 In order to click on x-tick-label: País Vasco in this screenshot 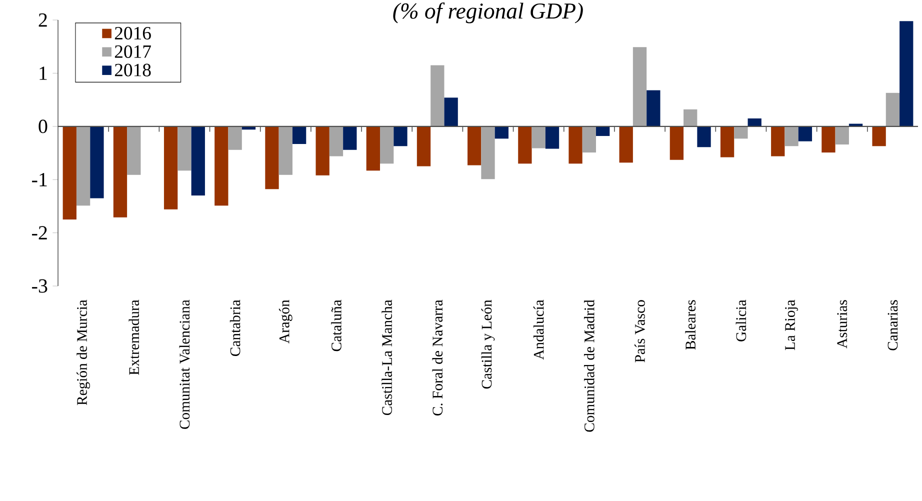, I will do `click(639, 331)`.